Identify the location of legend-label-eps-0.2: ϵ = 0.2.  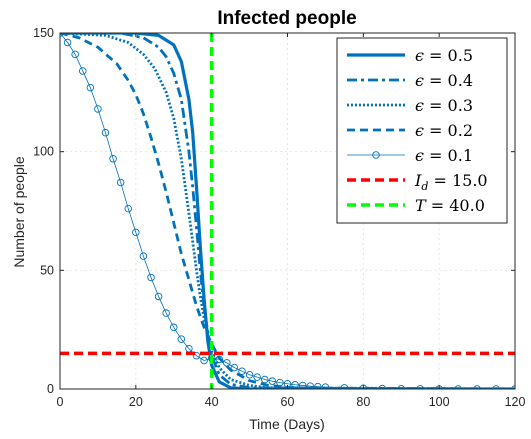
(444, 130).